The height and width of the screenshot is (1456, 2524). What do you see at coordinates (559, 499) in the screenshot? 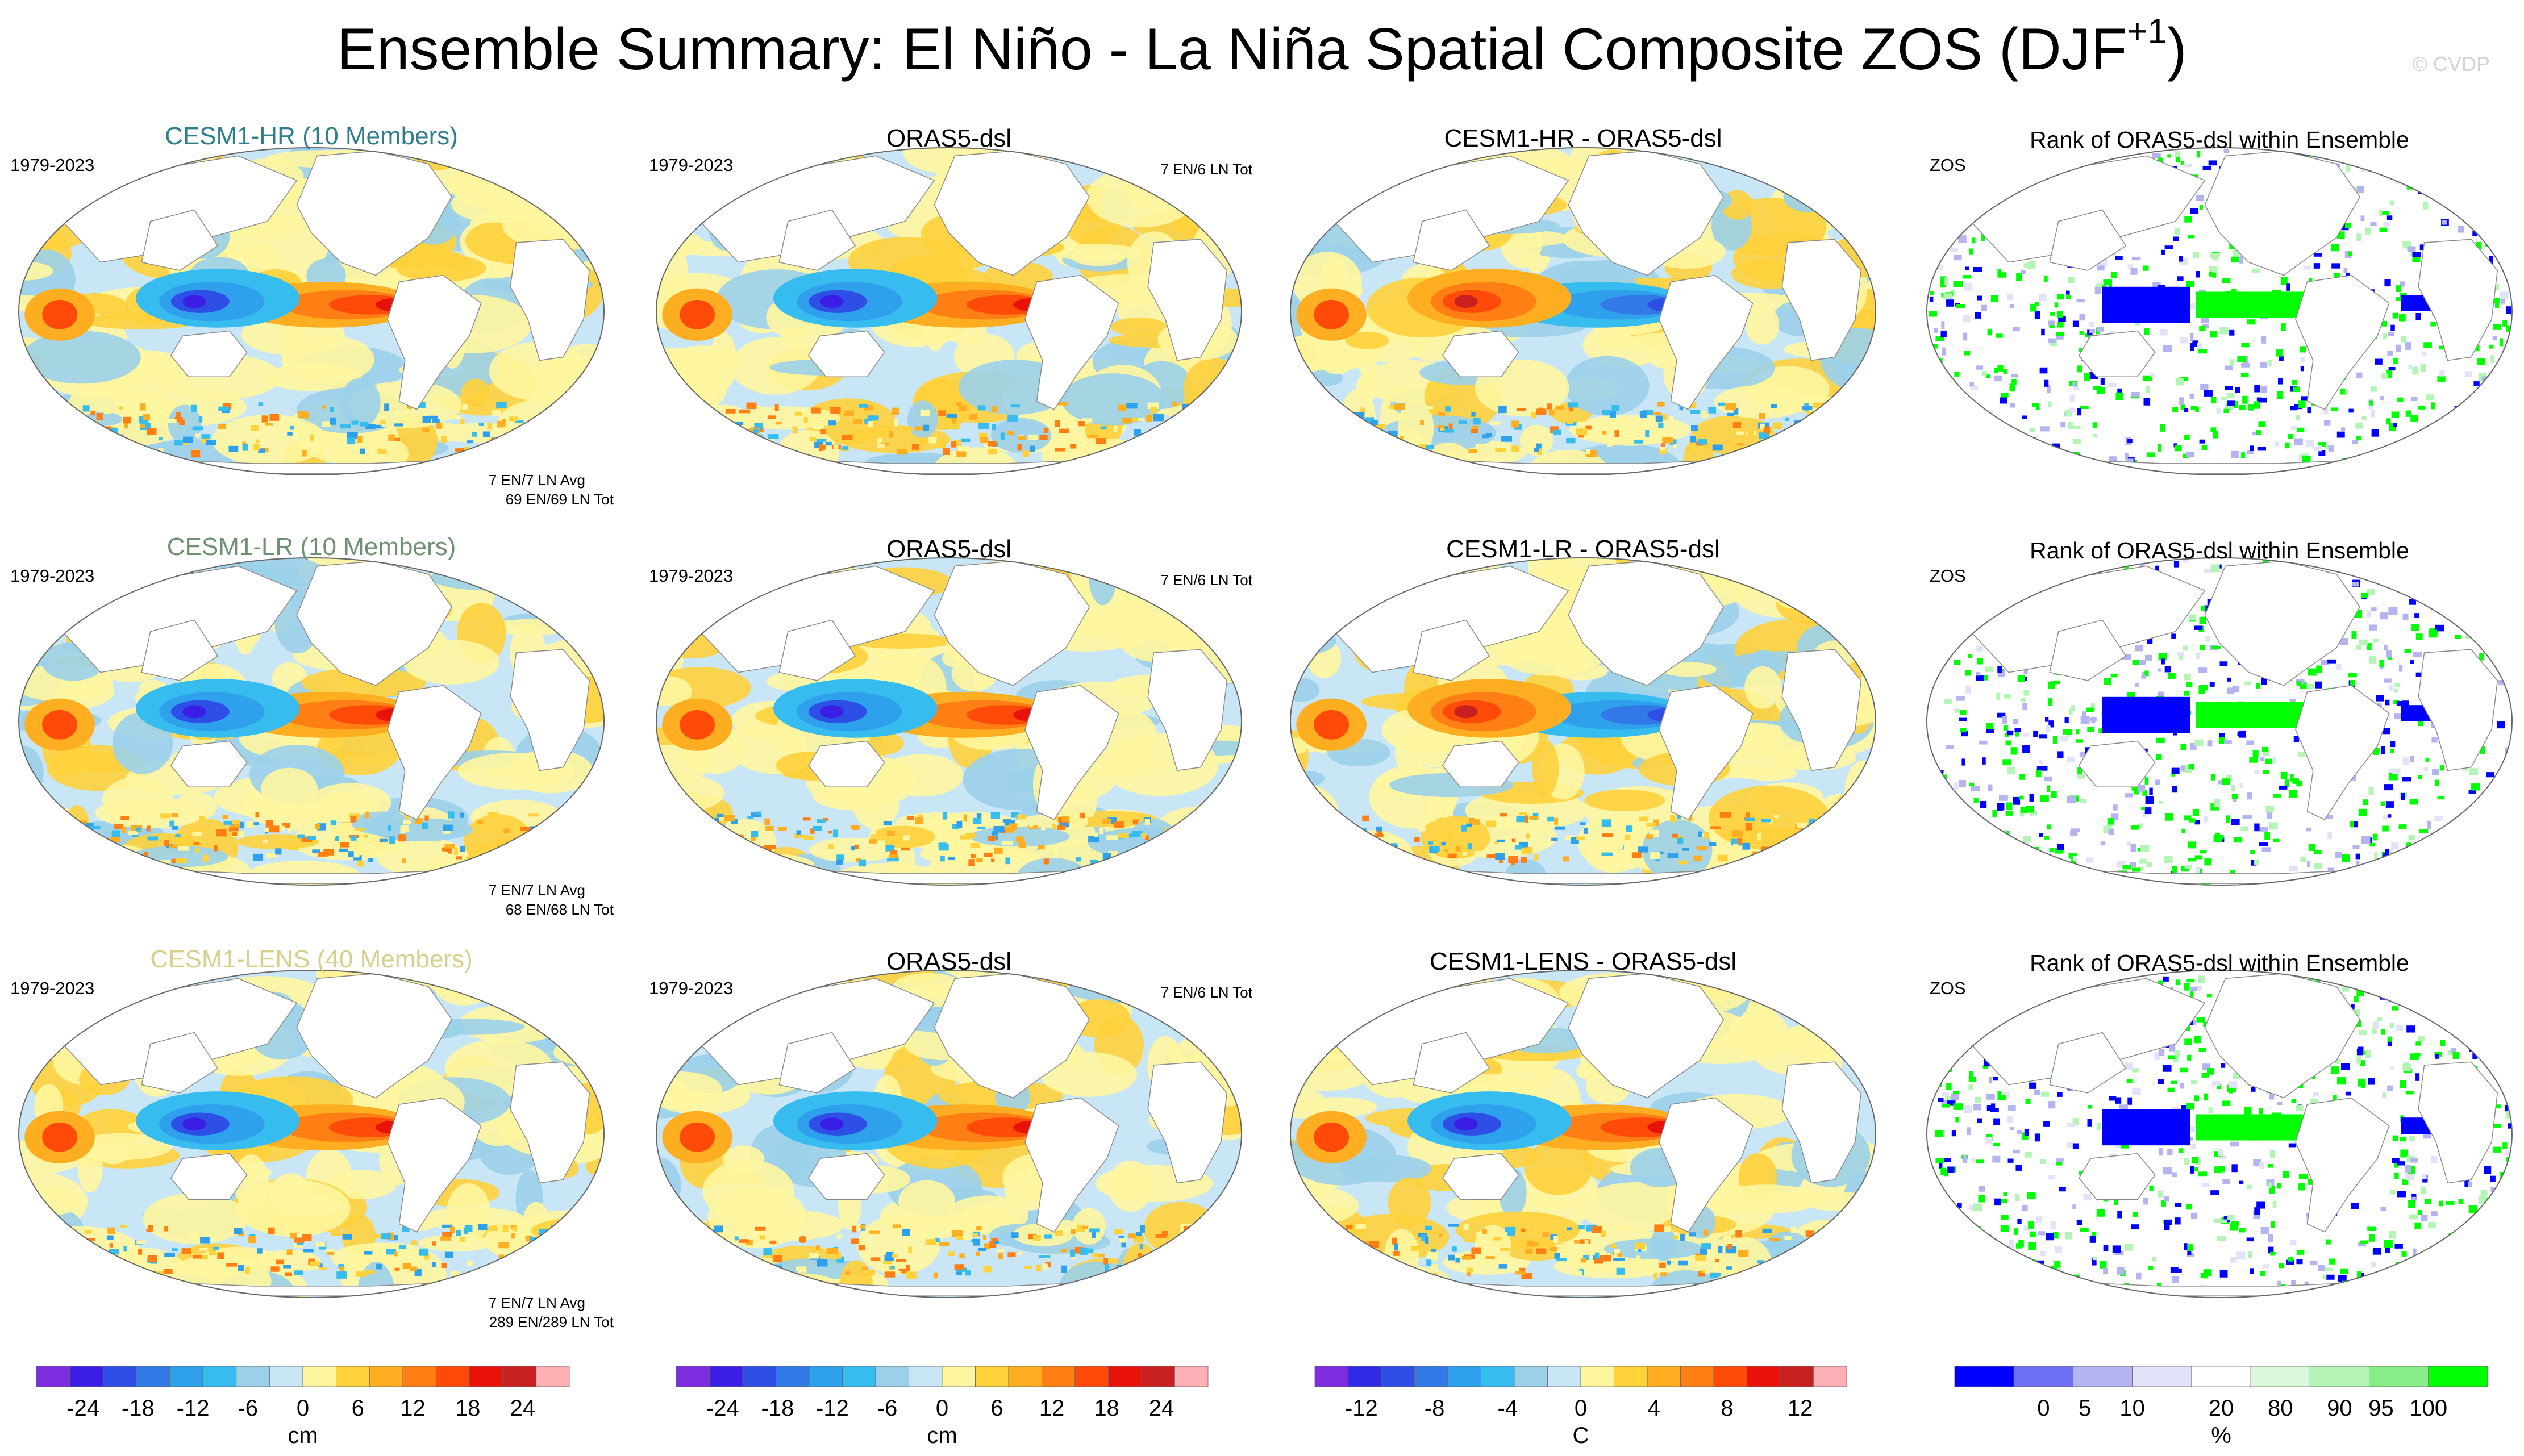
I see `ensemble-count-tot: 69 EN/69 LN Tot` at bounding box center [559, 499].